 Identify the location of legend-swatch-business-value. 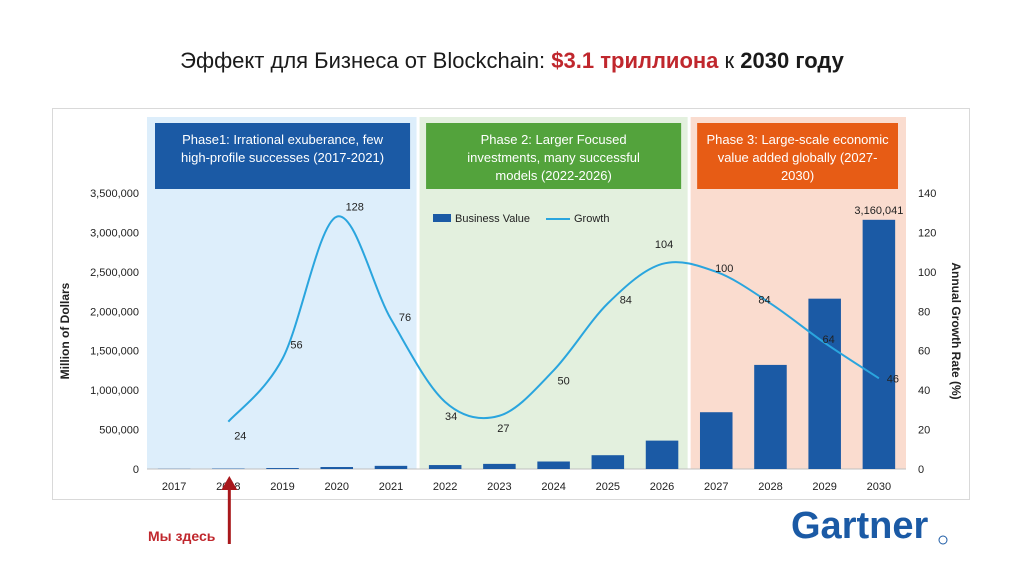
(442, 218).